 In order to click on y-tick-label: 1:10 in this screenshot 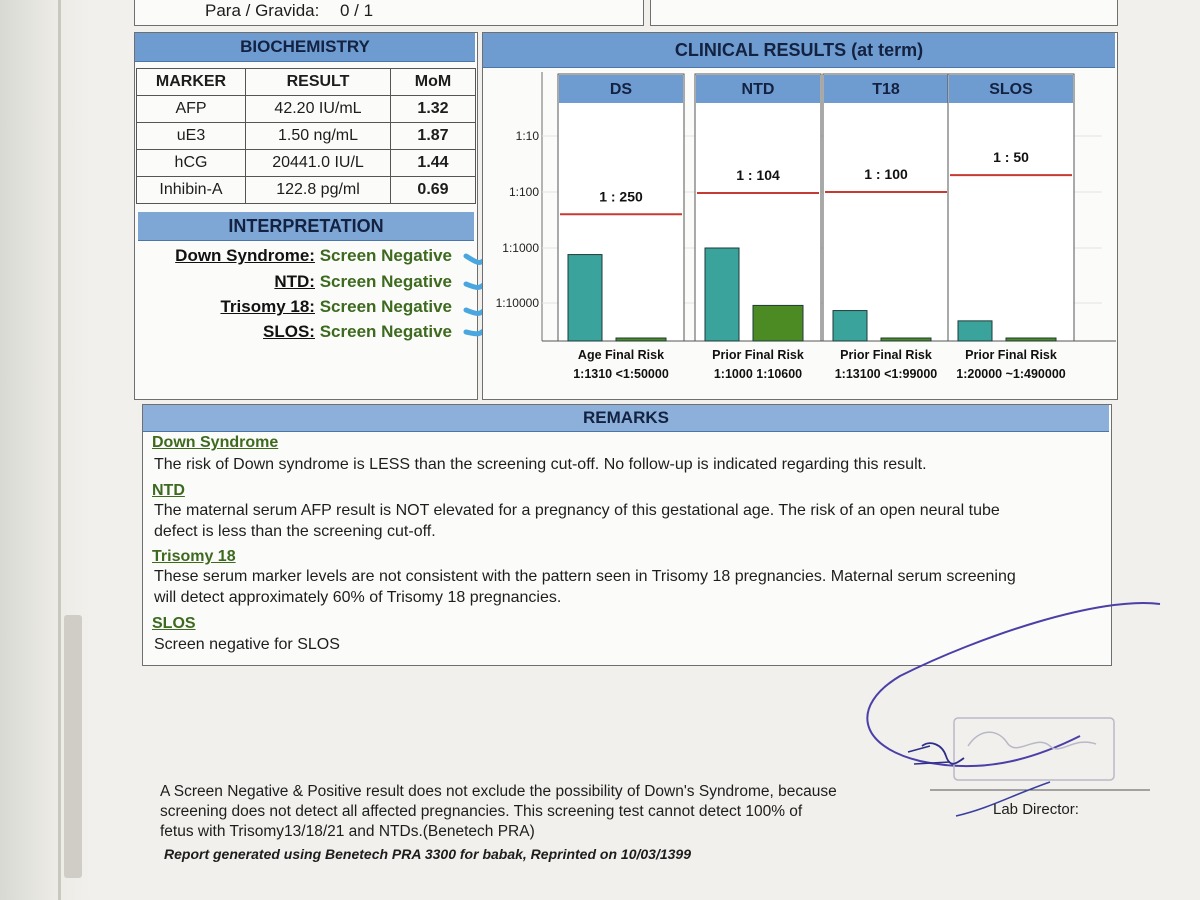, I will do `click(528, 136)`.